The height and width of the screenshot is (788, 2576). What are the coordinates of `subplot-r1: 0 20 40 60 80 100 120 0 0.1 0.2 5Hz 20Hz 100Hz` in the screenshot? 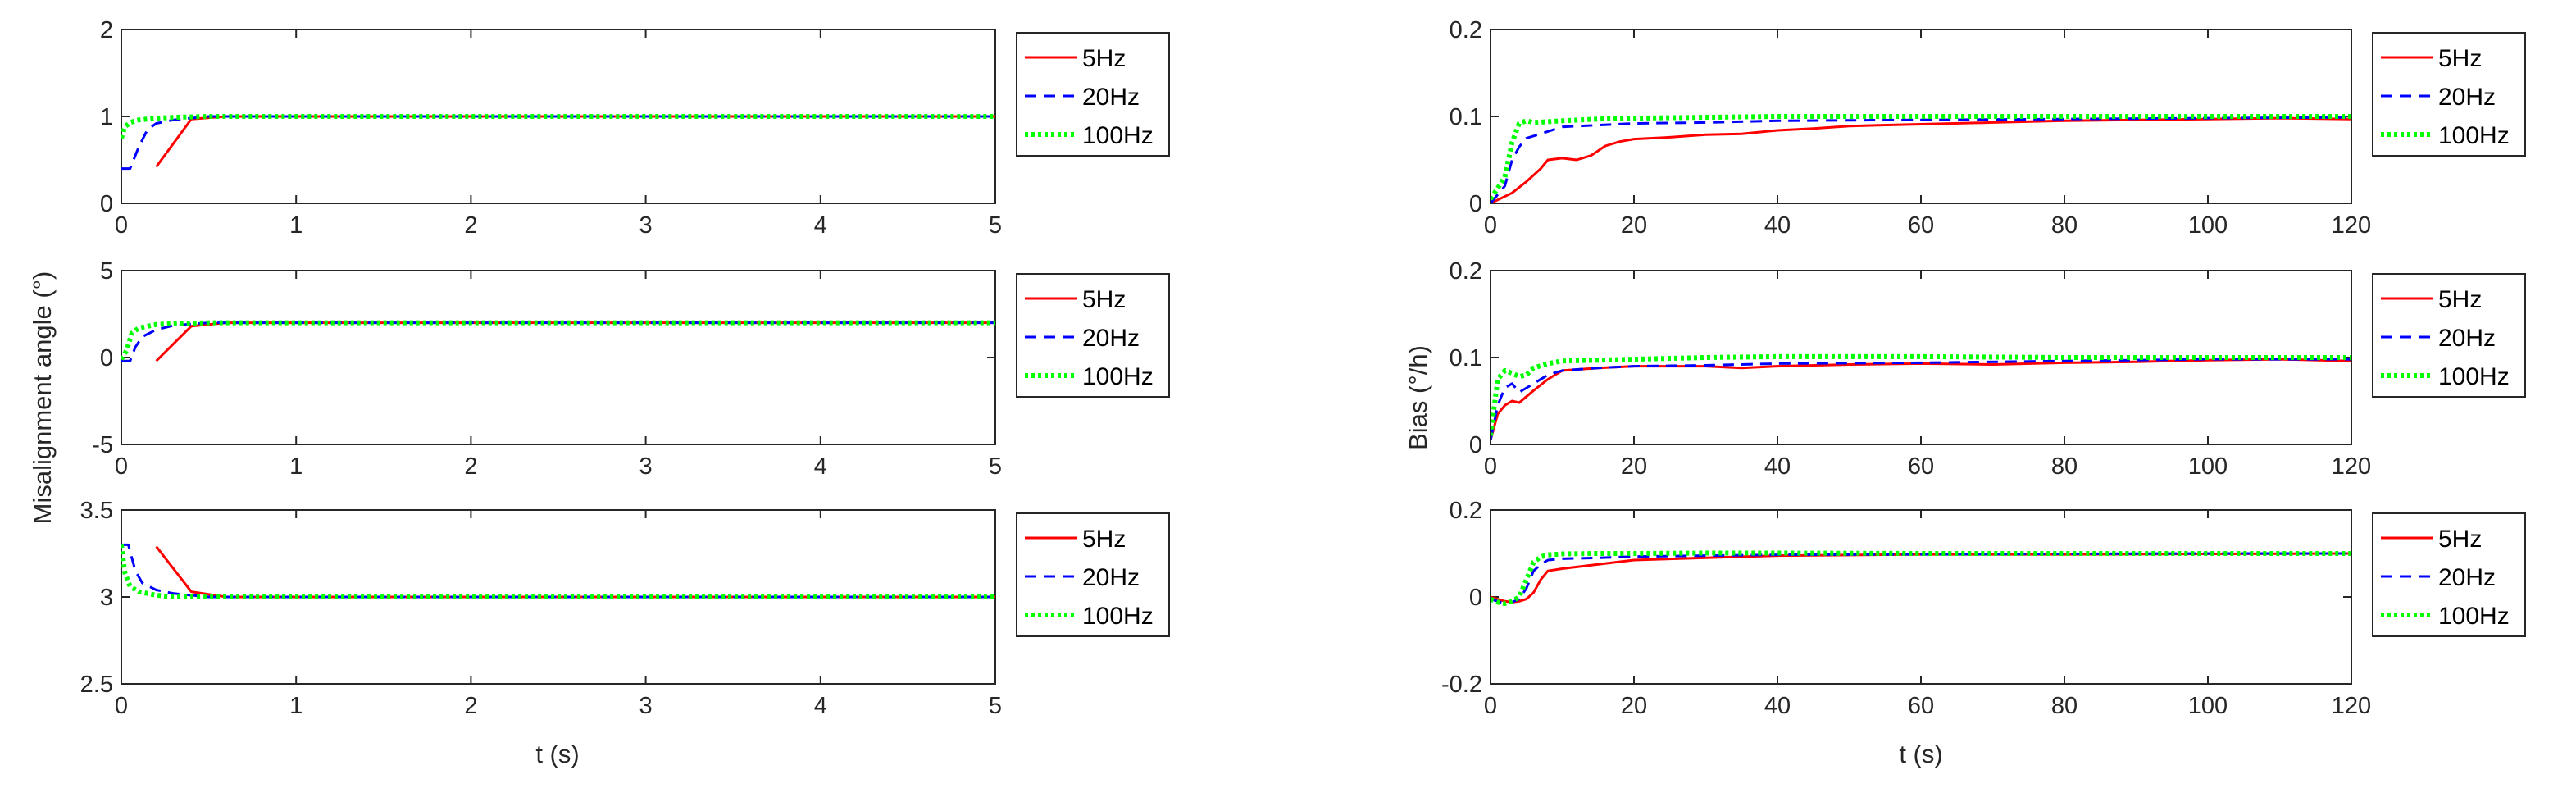 It's located at (1988, 128).